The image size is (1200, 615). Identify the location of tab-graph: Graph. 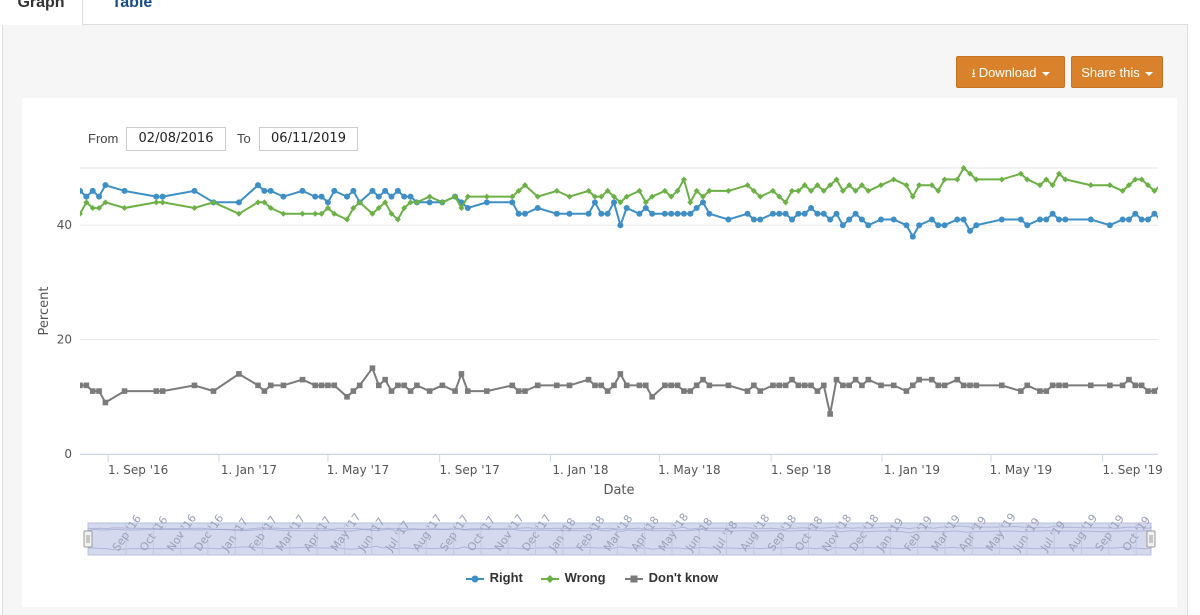
(41, 12).